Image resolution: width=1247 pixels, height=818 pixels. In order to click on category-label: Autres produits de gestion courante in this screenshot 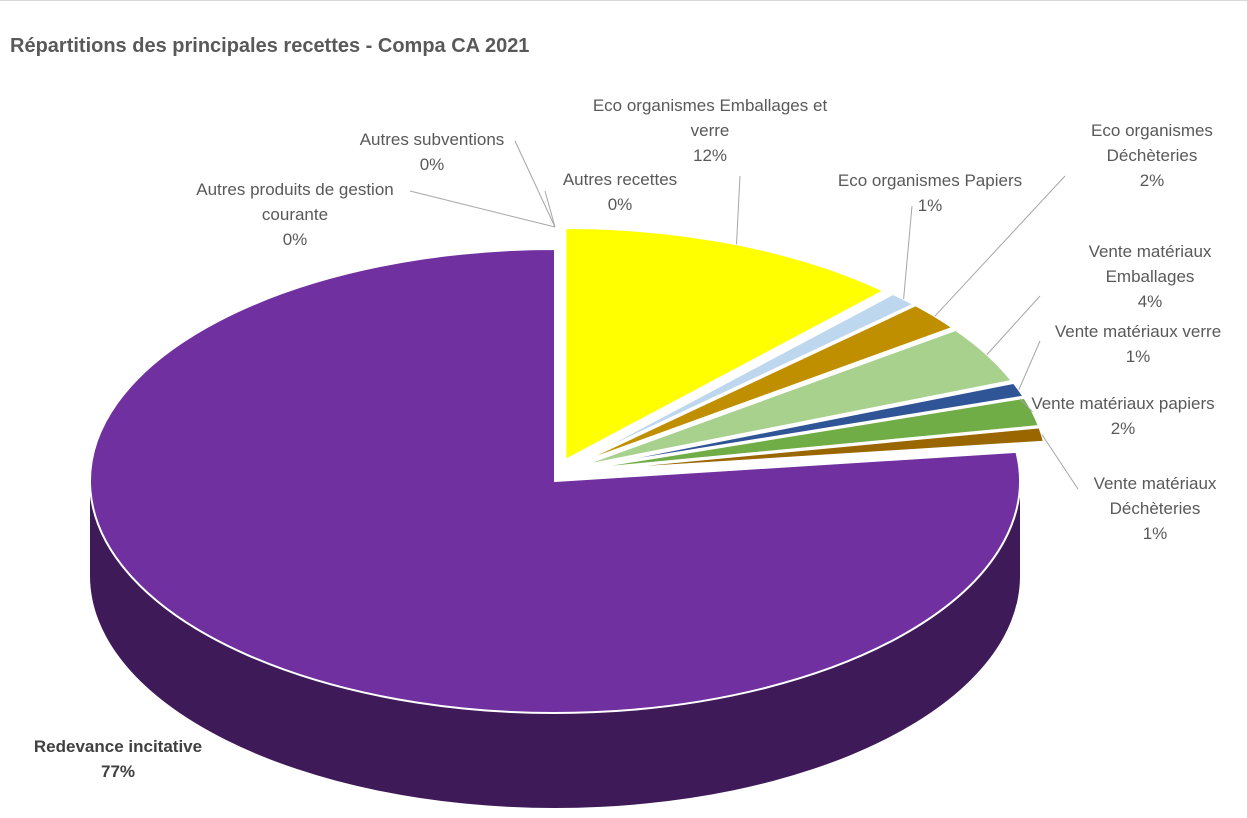, I will do `click(295, 202)`.